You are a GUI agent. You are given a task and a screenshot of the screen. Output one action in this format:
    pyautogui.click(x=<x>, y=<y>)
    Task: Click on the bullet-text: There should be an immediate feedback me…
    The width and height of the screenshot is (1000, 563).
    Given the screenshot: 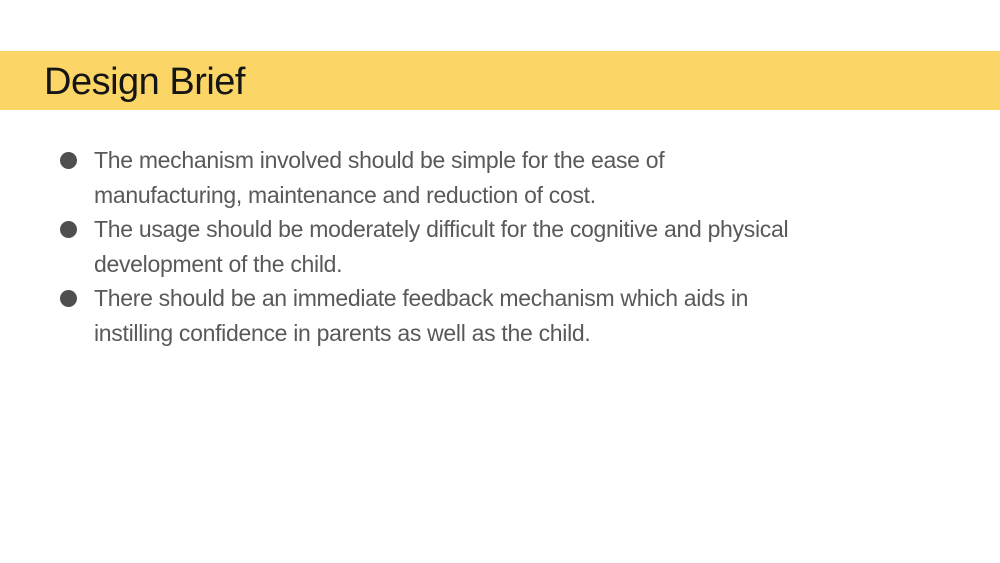 What is the action you would take?
    pyautogui.click(x=421, y=315)
    